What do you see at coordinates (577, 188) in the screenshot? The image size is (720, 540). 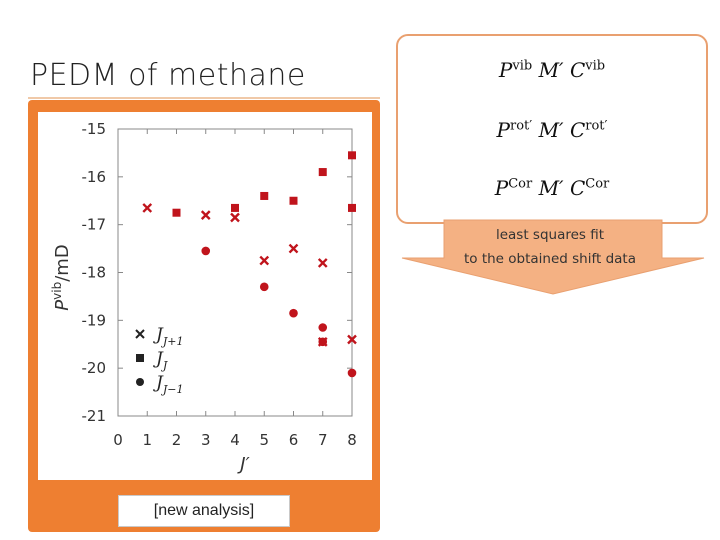 I see `formula-cor-c: C` at bounding box center [577, 188].